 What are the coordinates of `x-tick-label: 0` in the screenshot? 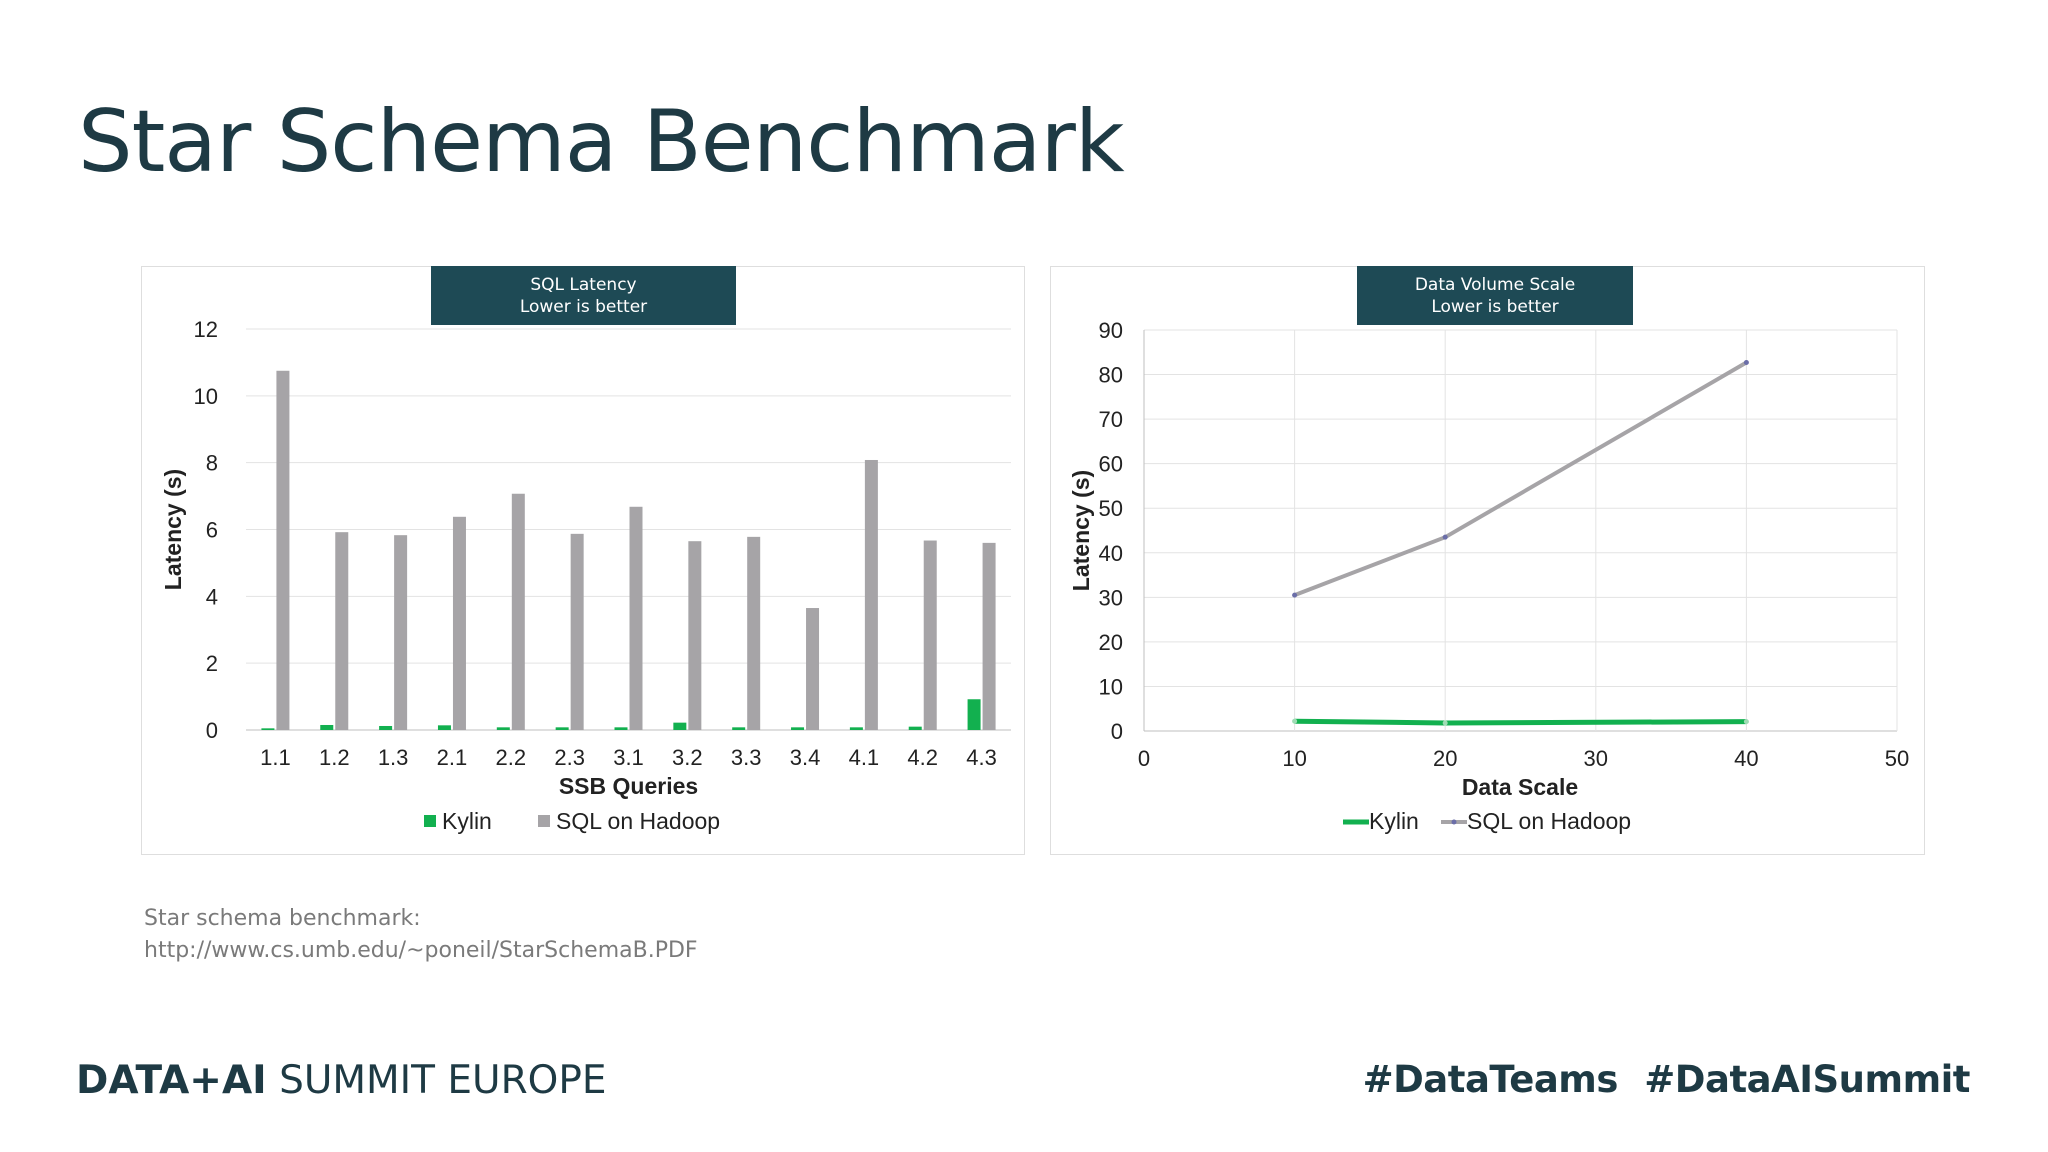 It's located at (1144, 758).